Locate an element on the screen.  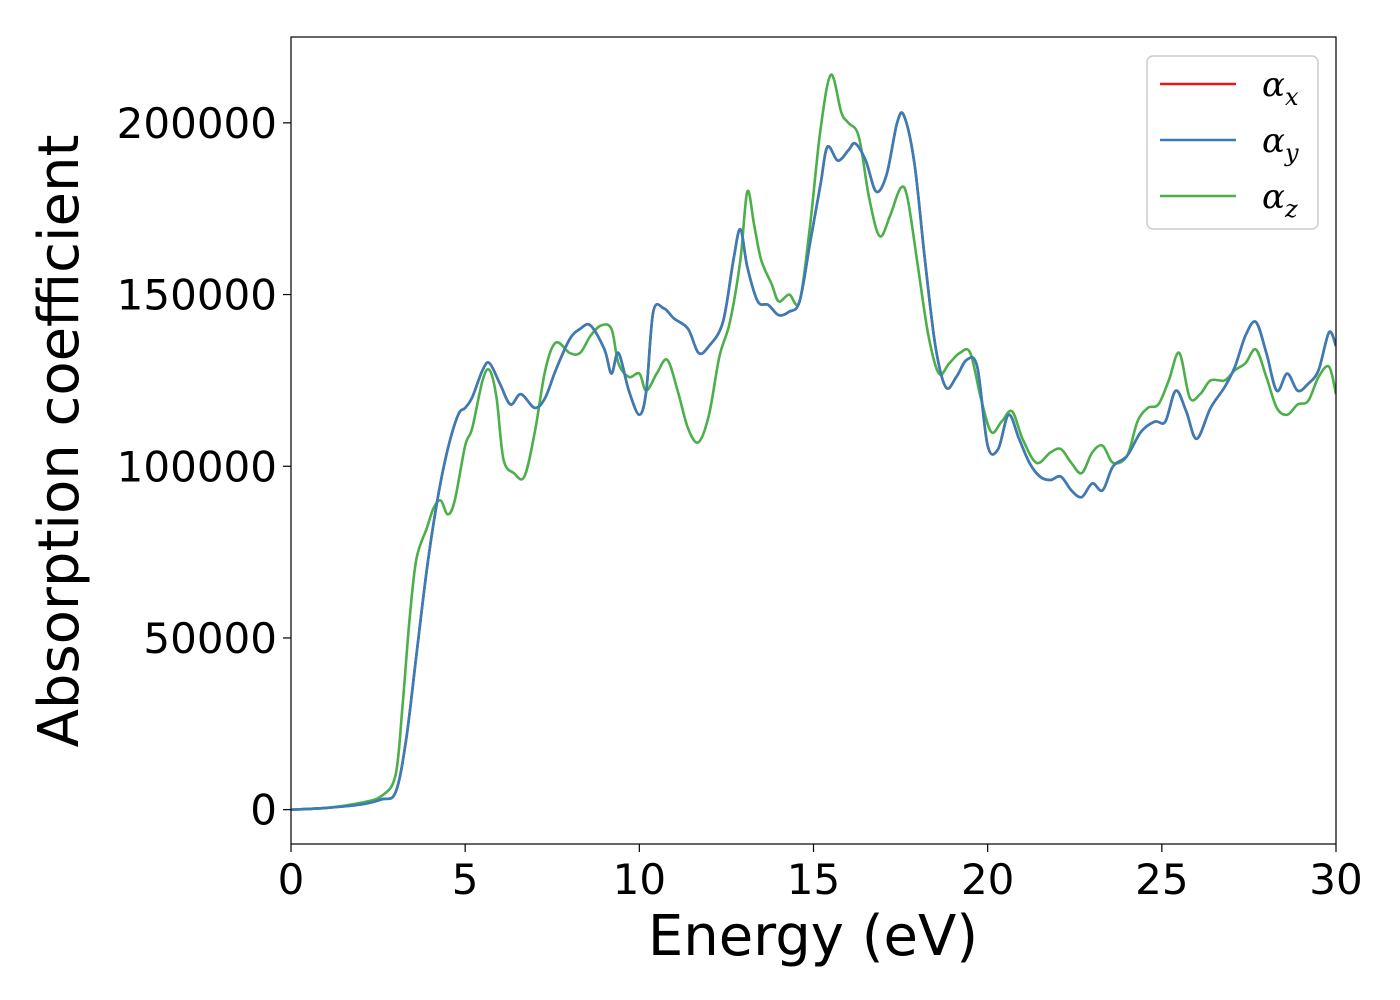
x-tick-label: 25 is located at coordinates (1161, 879).